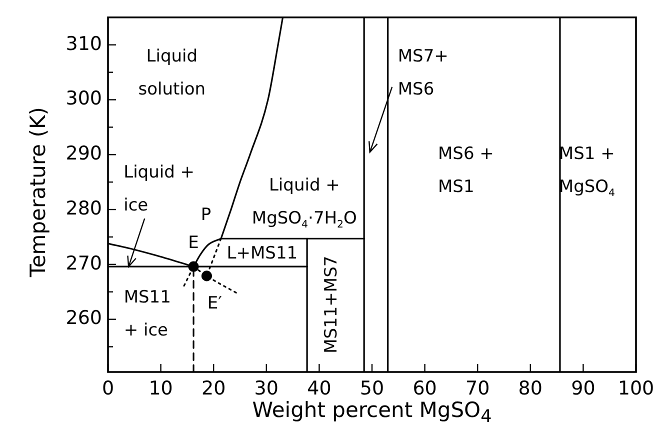  I want to click on annotation: MS11+MS7, so click(331, 305).